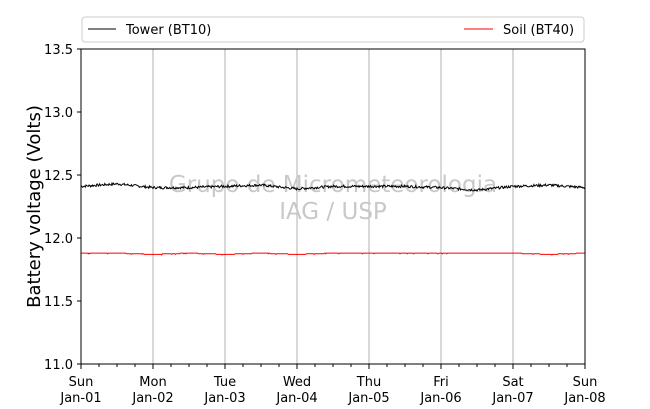 The width and height of the screenshot is (650, 409). I want to click on x-tick-date-6: Jan-07, so click(512, 398).